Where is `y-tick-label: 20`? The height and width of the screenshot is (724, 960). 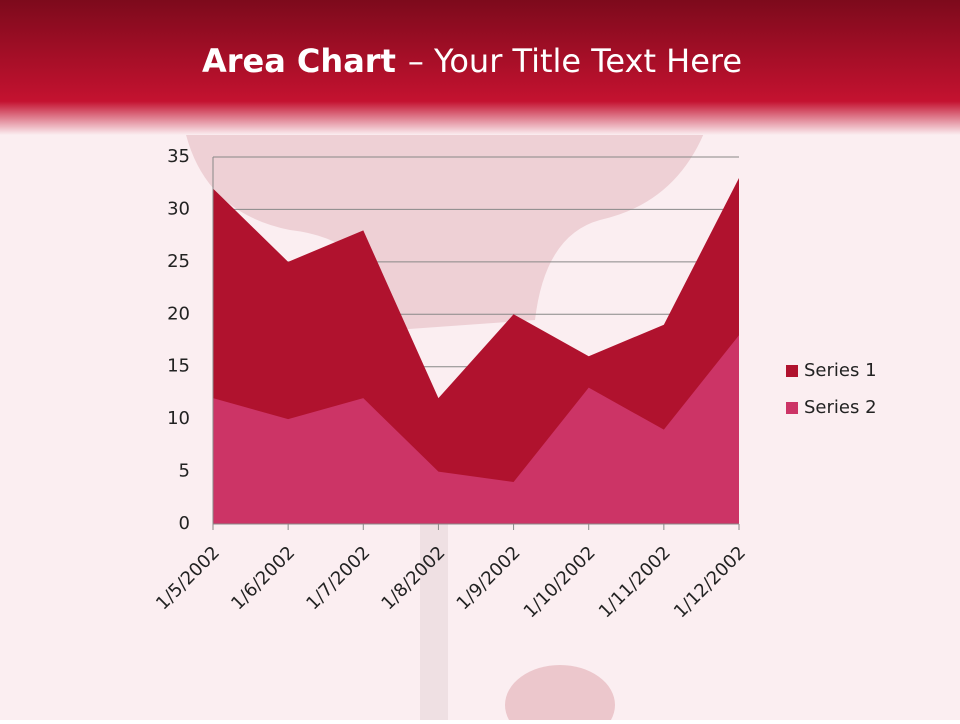 y-tick-label: 20 is located at coordinates (178, 313).